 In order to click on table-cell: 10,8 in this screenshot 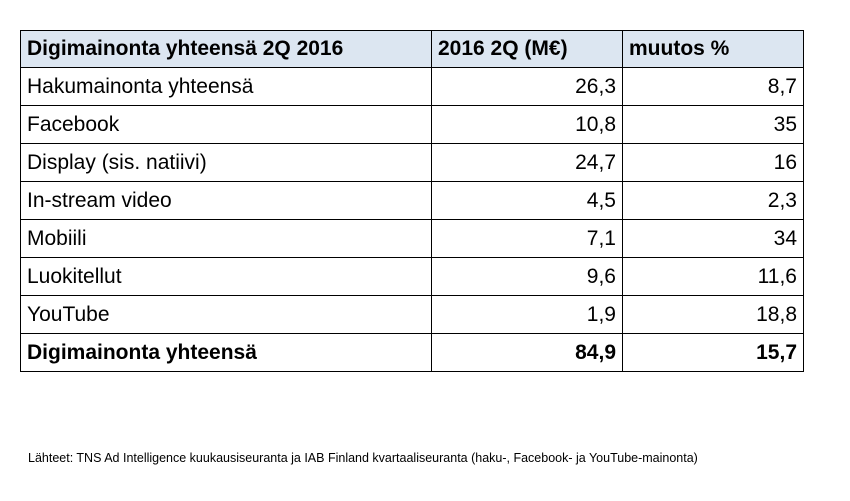, I will do `click(527, 124)`.